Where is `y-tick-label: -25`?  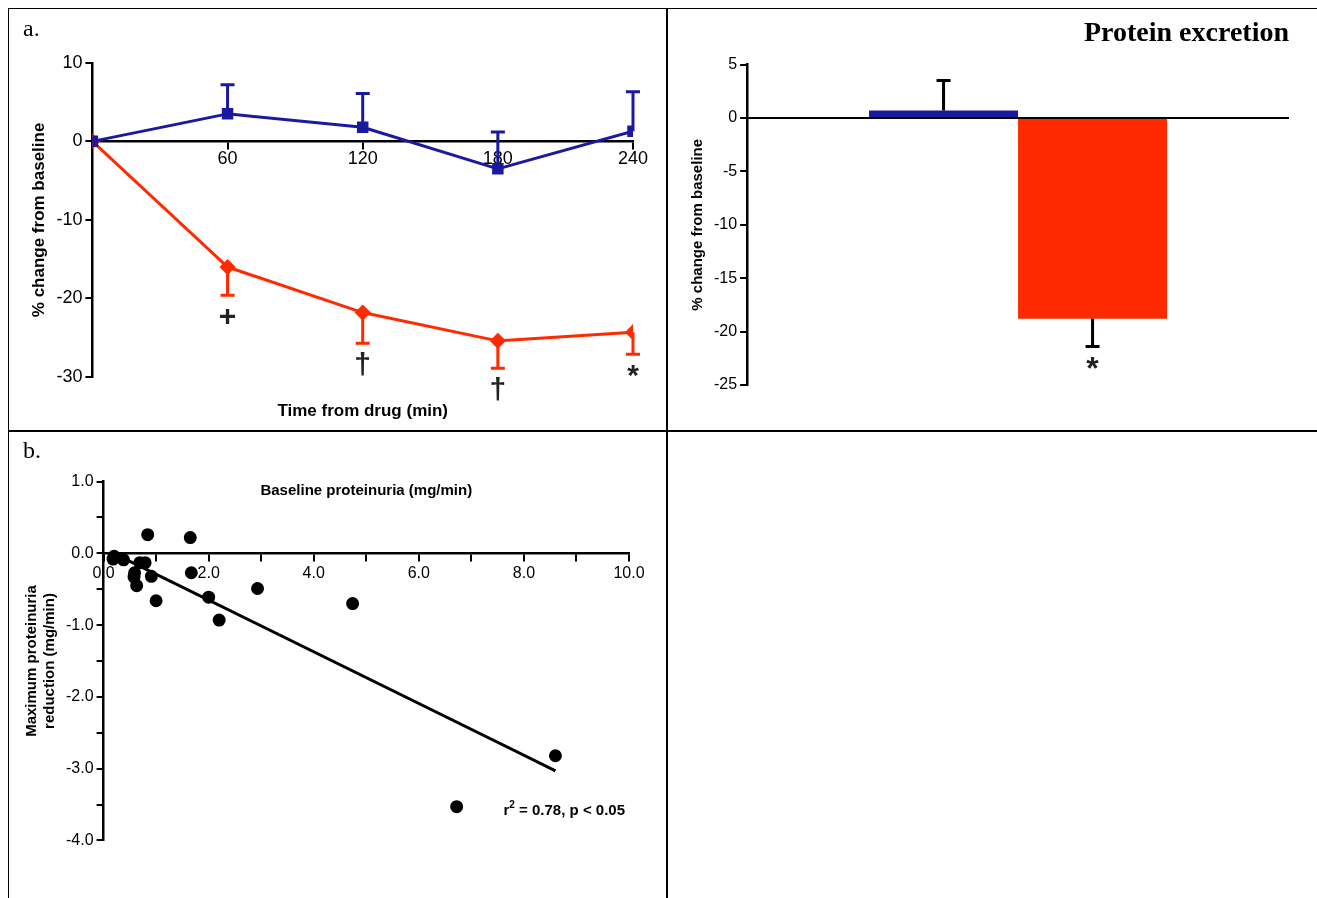 y-tick-label: -25 is located at coordinates (726, 384).